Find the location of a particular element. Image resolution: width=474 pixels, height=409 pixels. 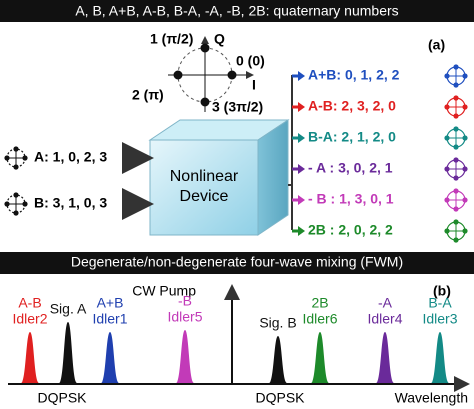

q-axis: Q is located at coordinates (219, 39).